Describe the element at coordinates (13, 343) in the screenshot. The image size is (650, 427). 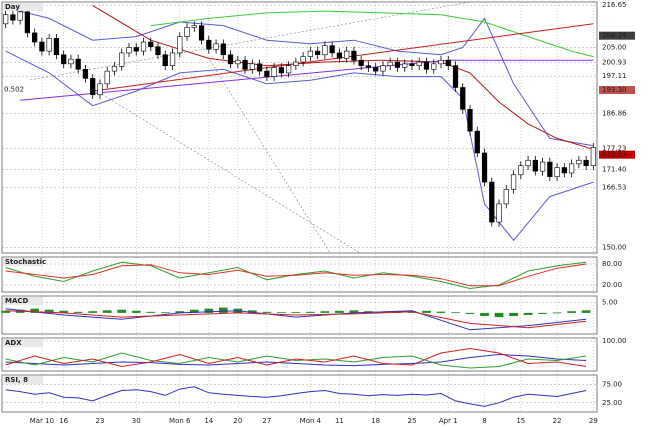
I see `panel-title: ADX` at that location.